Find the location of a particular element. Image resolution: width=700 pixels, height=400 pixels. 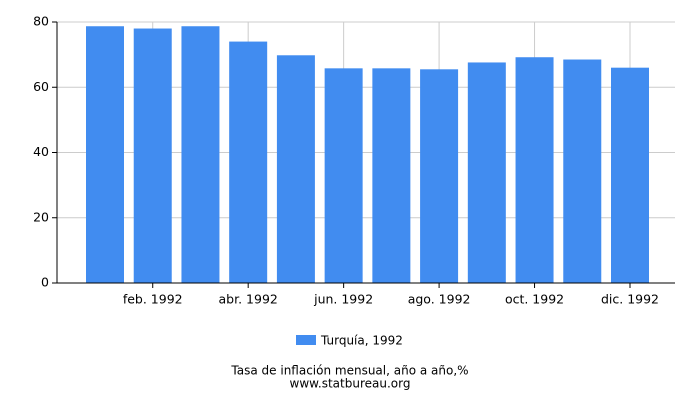

y-tick-label: 80 is located at coordinates (41, 21).